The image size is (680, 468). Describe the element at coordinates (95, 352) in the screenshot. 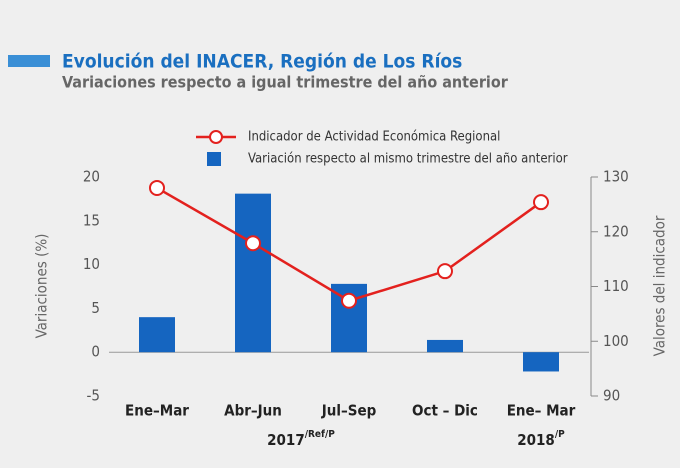

I see `y-tick-label: 0` at that location.